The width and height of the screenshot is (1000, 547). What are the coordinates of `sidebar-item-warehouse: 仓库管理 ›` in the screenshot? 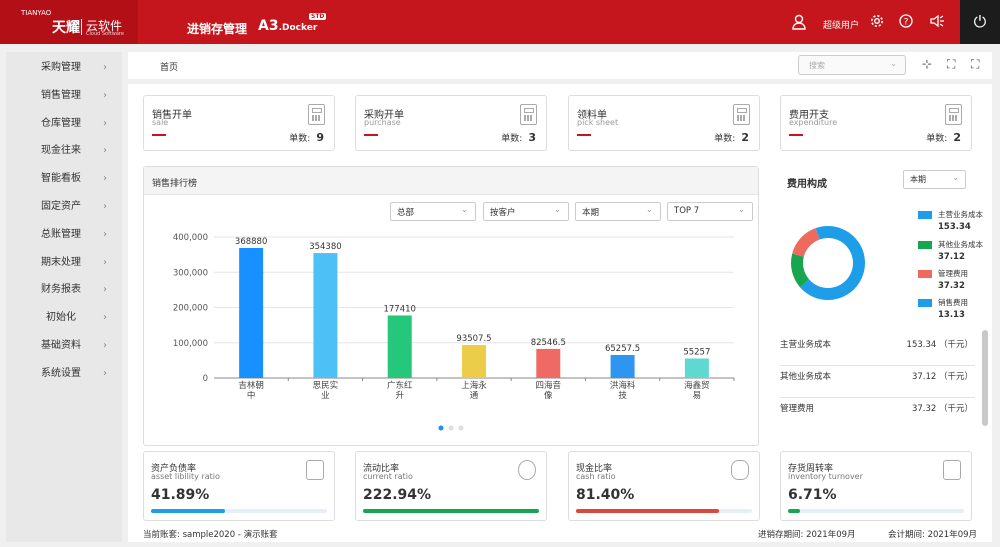 It's located at (64, 124).